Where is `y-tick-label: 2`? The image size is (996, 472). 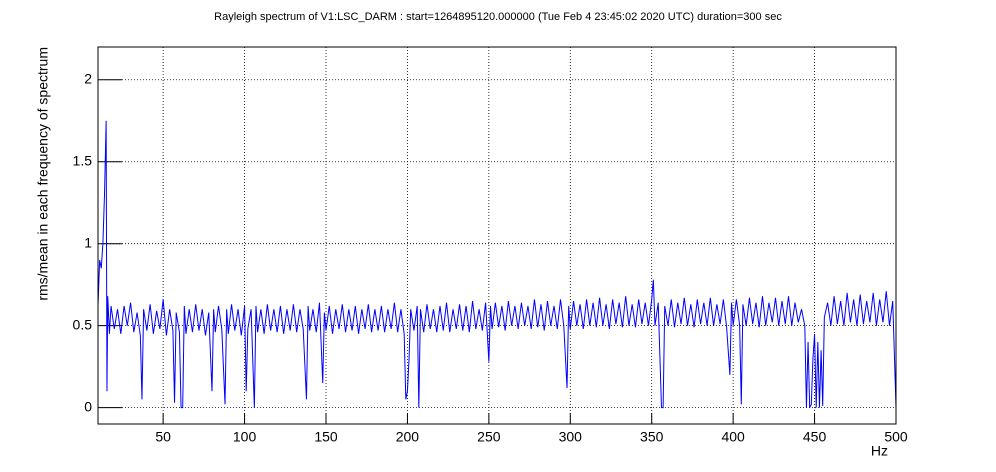
y-tick-label: 2 is located at coordinates (88, 78).